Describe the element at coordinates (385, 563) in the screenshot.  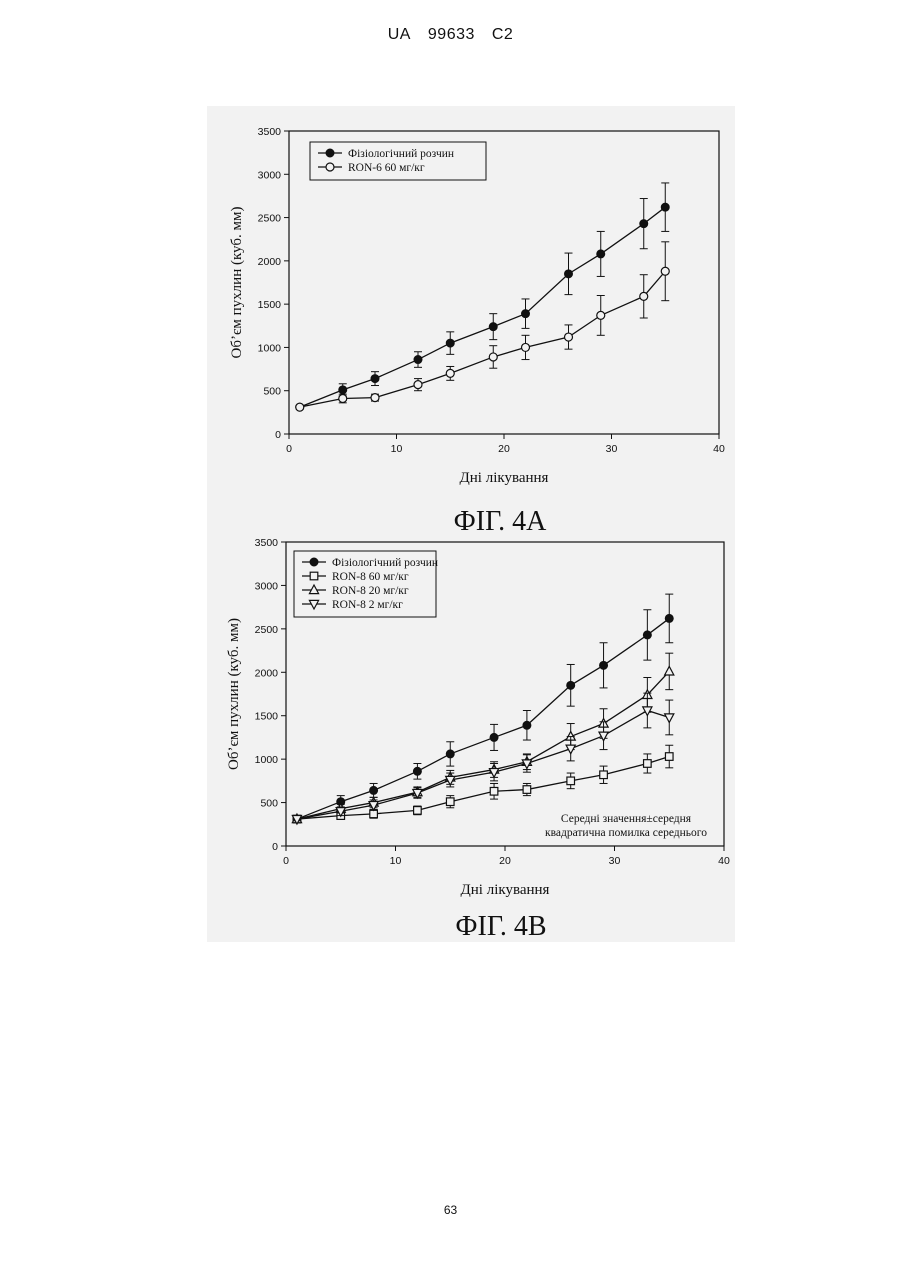
I see `legend-label: Фізіологічний розчин` at that location.